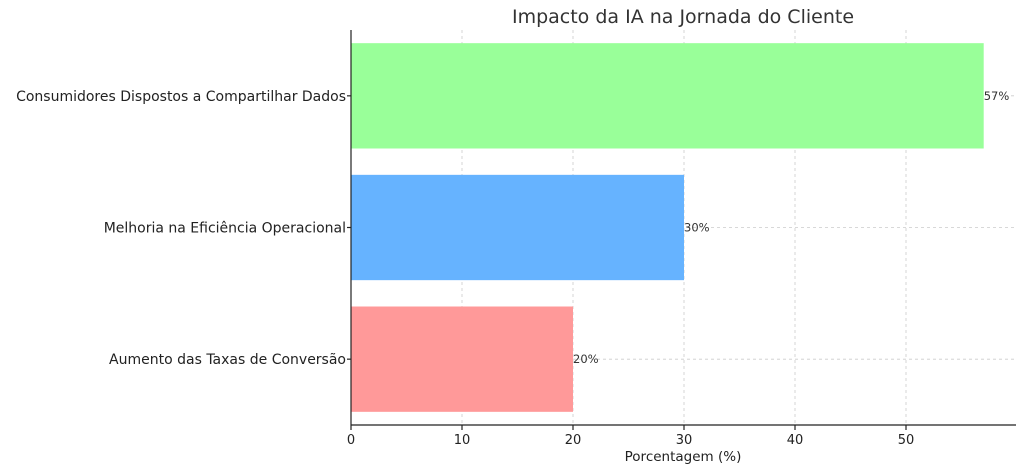  Describe the element at coordinates (683, 457) in the screenshot. I see `x-axis-label: Porcentagem (%)` at that location.